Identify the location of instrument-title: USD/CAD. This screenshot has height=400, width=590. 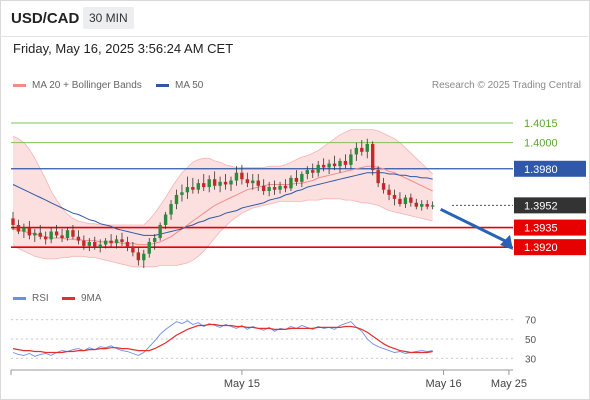
(45, 18).